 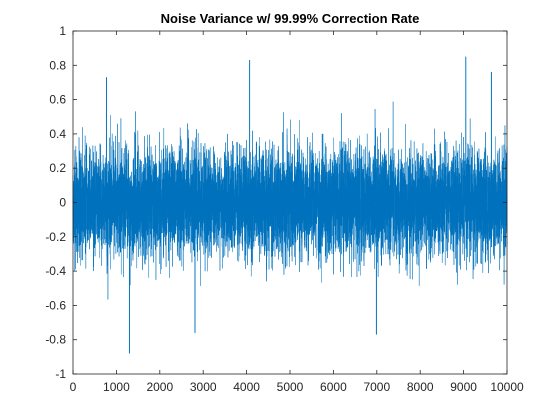 What do you see at coordinates (463, 387) in the screenshot?
I see `x-tick-label: 9000` at bounding box center [463, 387].